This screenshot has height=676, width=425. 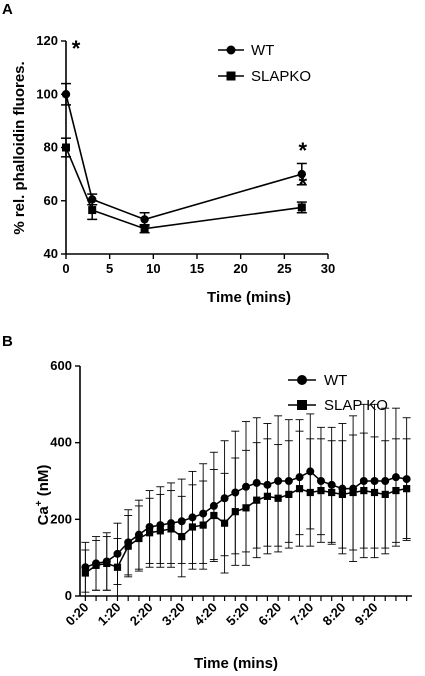 What do you see at coordinates (356, 405) in the screenshot?
I see `legend-label-slap-ko: SLAP KO` at bounding box center [356, 405].